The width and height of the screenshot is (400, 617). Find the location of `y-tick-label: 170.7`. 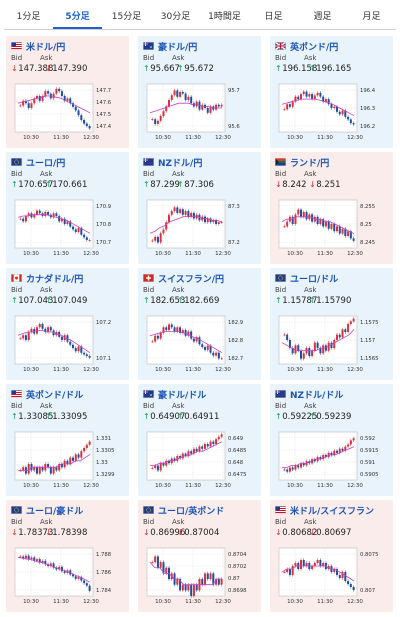

y-tick-label: 170.7 is located at coordinates (103, 243).